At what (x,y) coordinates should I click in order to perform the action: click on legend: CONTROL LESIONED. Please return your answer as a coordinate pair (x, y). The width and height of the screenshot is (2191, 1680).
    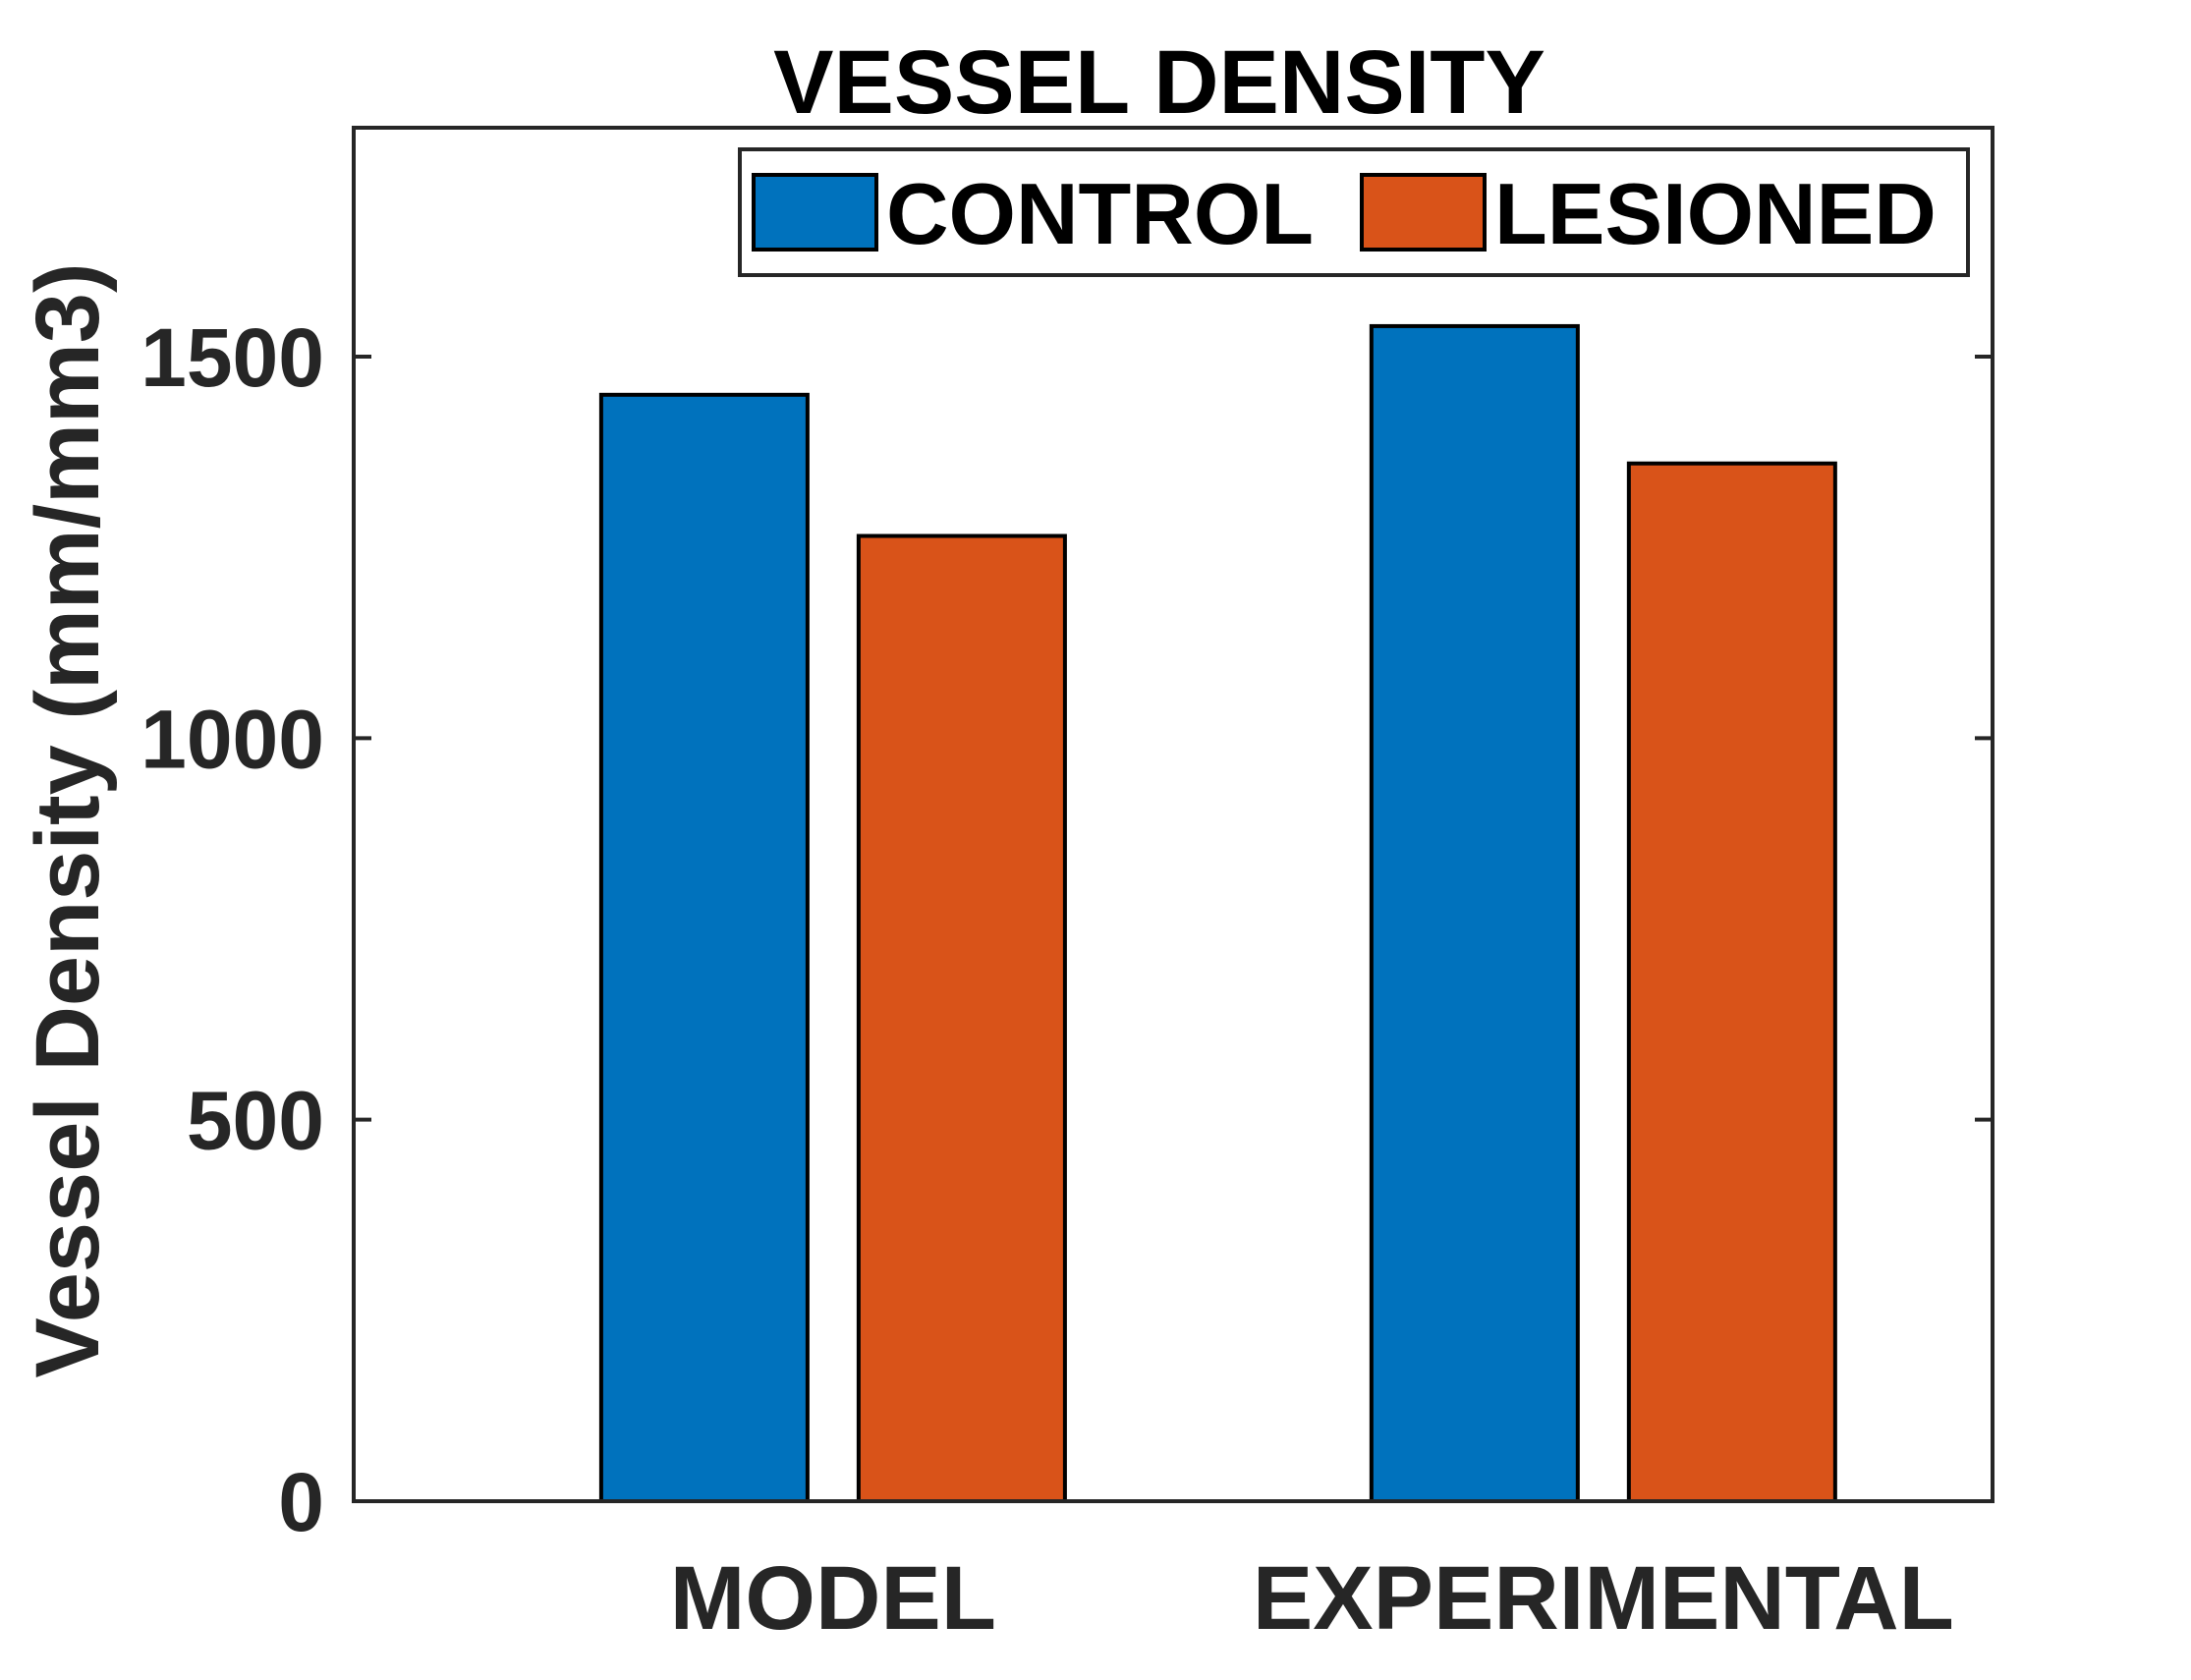
    Looking at the image, I should click on (1354, 212).